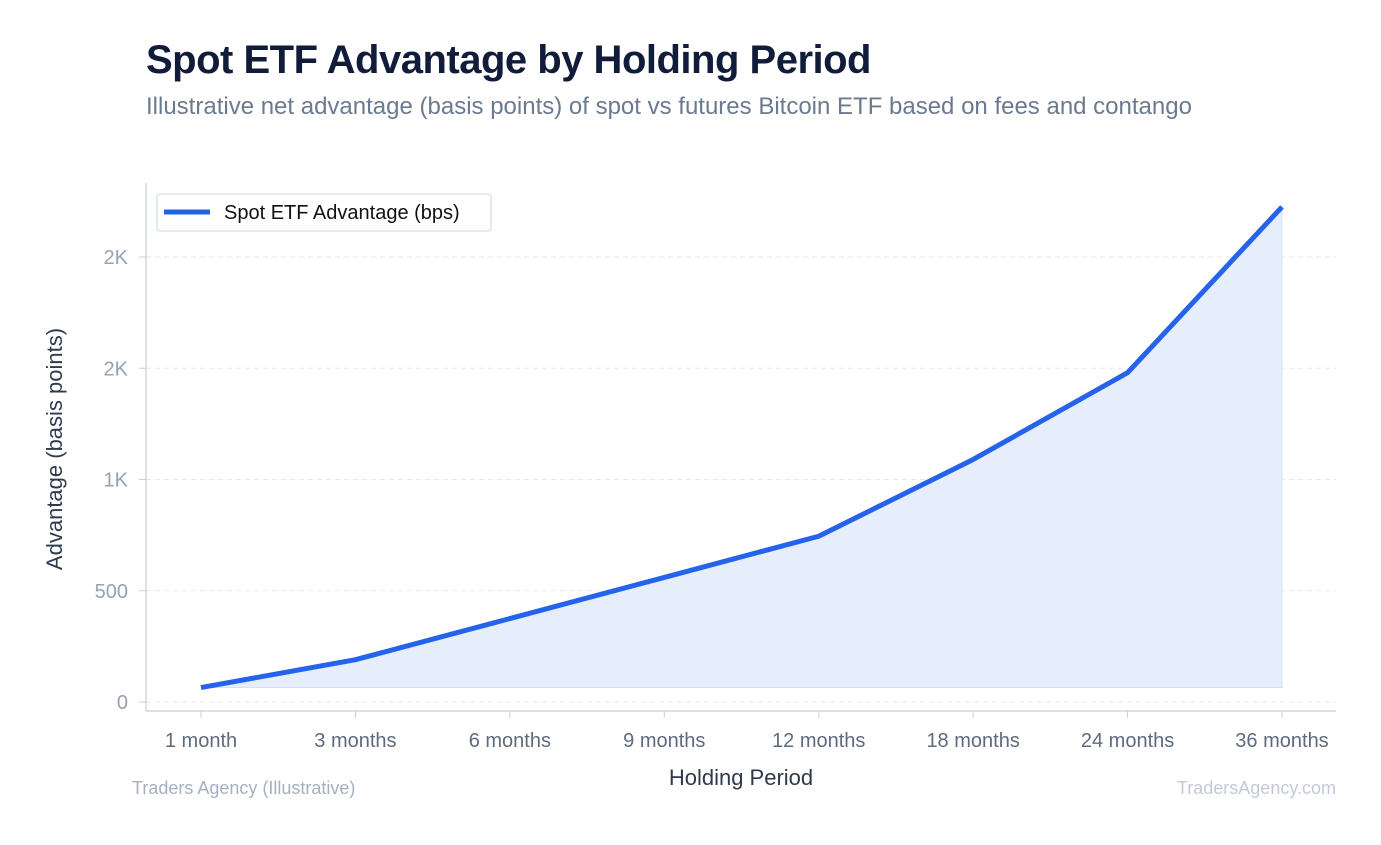  Describe the element at coordinates (509, 60) in the screenshot. I see `chart-title: Spot ETF Advantage by Holding Period` at that location.